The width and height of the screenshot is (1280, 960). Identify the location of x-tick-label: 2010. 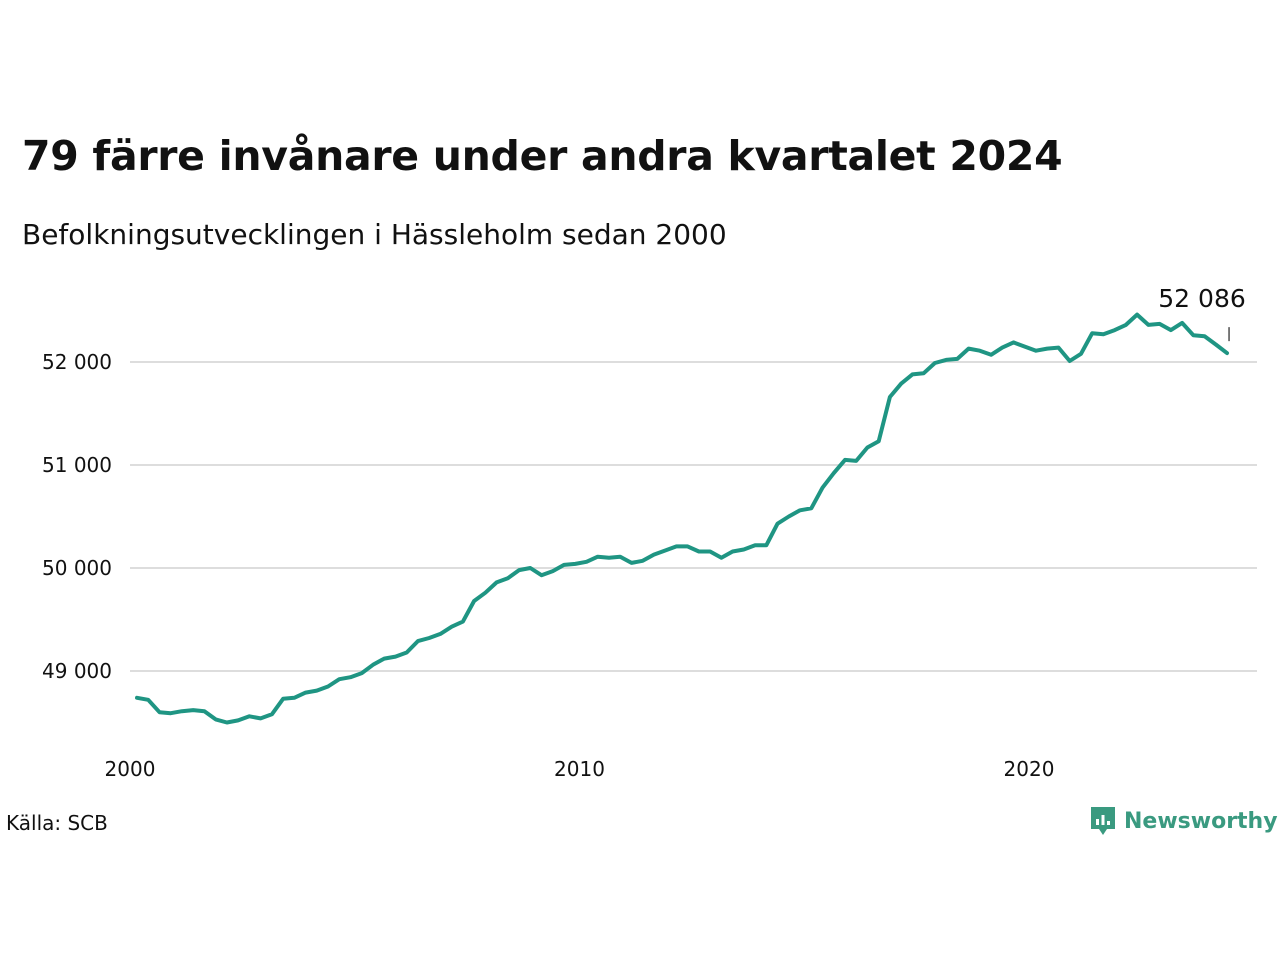
(579, 769).